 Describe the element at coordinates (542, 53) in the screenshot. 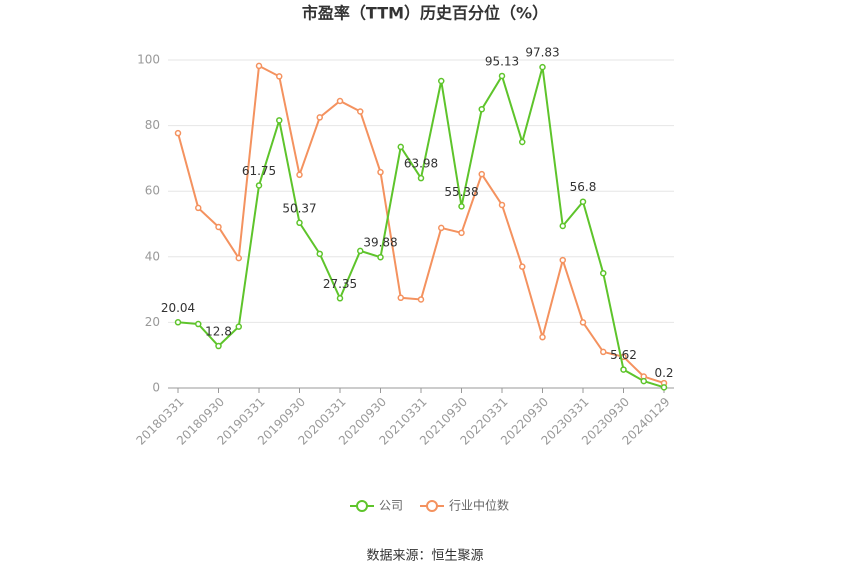

I see `data-label: 97.83` at that location.